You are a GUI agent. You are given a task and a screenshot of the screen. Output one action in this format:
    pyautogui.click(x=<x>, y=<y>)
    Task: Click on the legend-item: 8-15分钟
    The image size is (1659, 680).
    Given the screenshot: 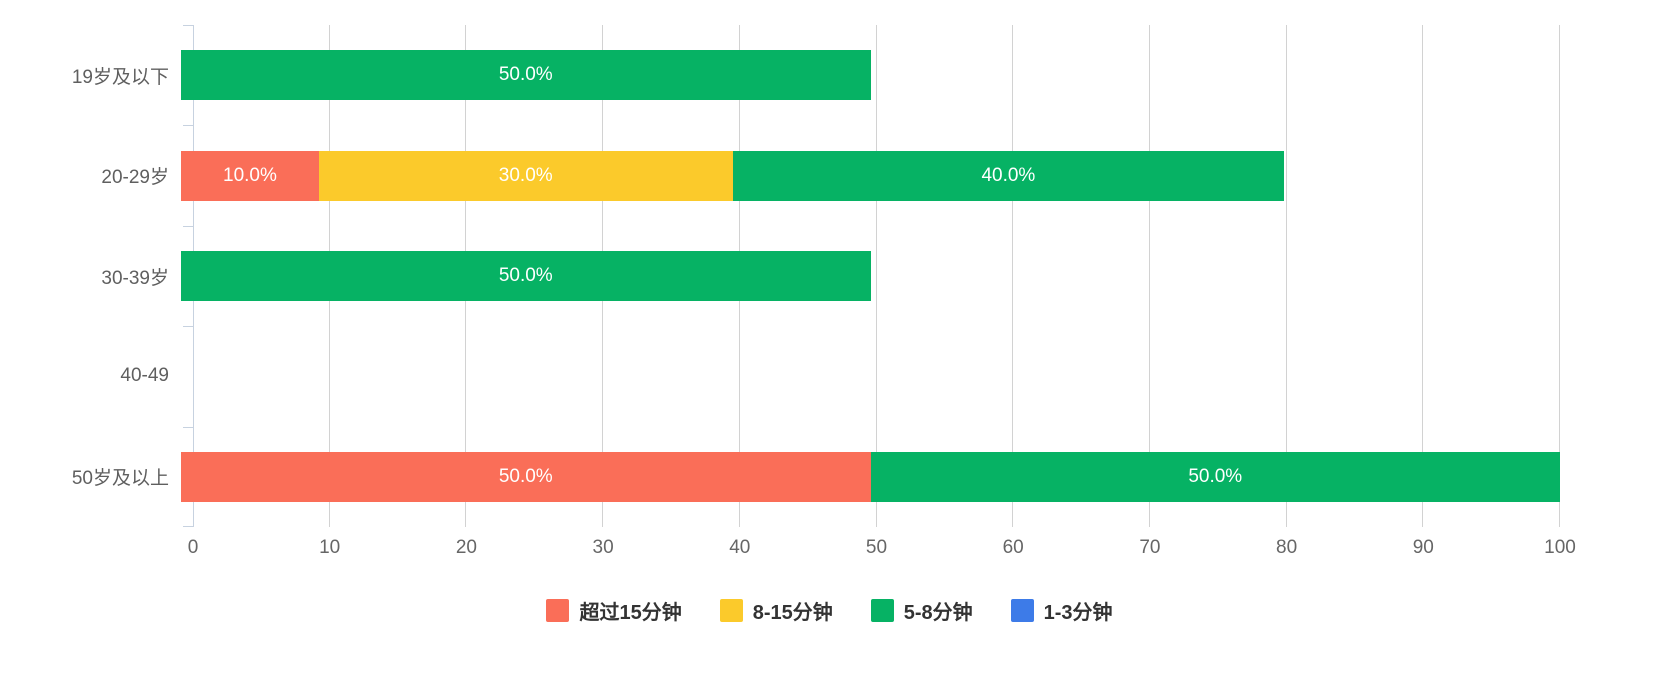 What is the action you would take?
    pyautogui.click(x=776, y=610)
    